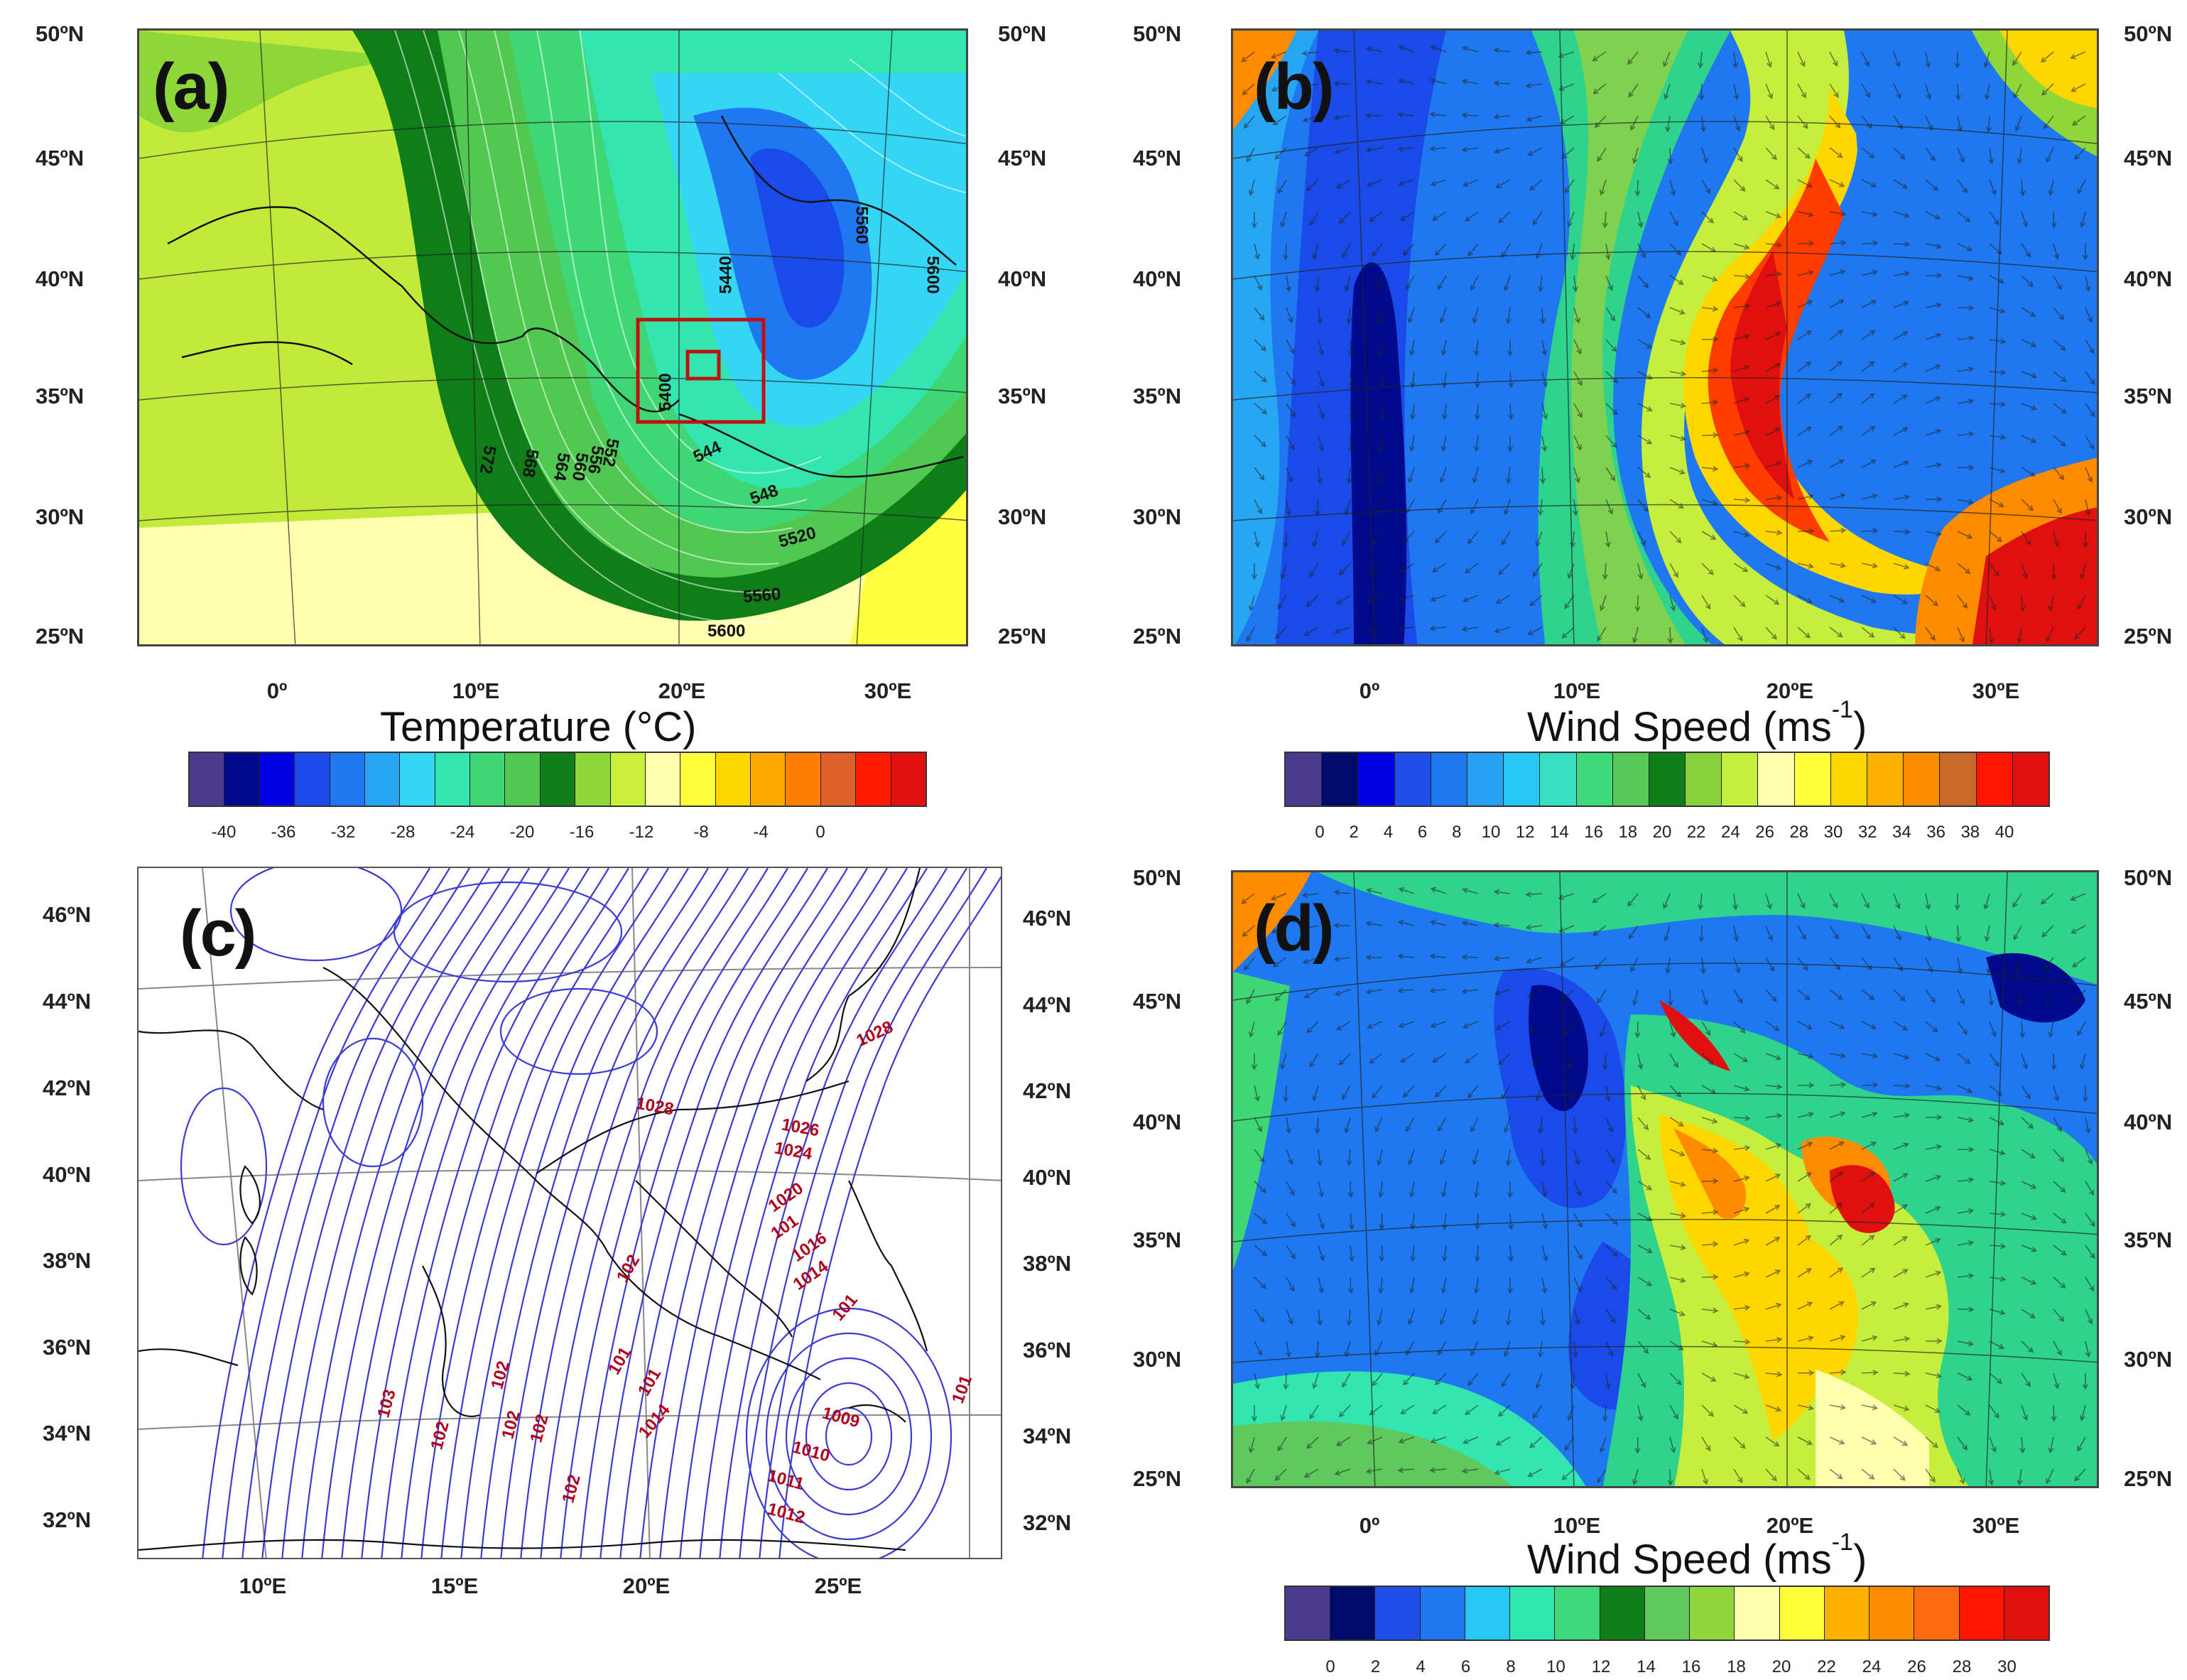  Describe the element at coordinates (1996, 1525) in the screenshot. I see `lon-label: 30ºE` at that location.